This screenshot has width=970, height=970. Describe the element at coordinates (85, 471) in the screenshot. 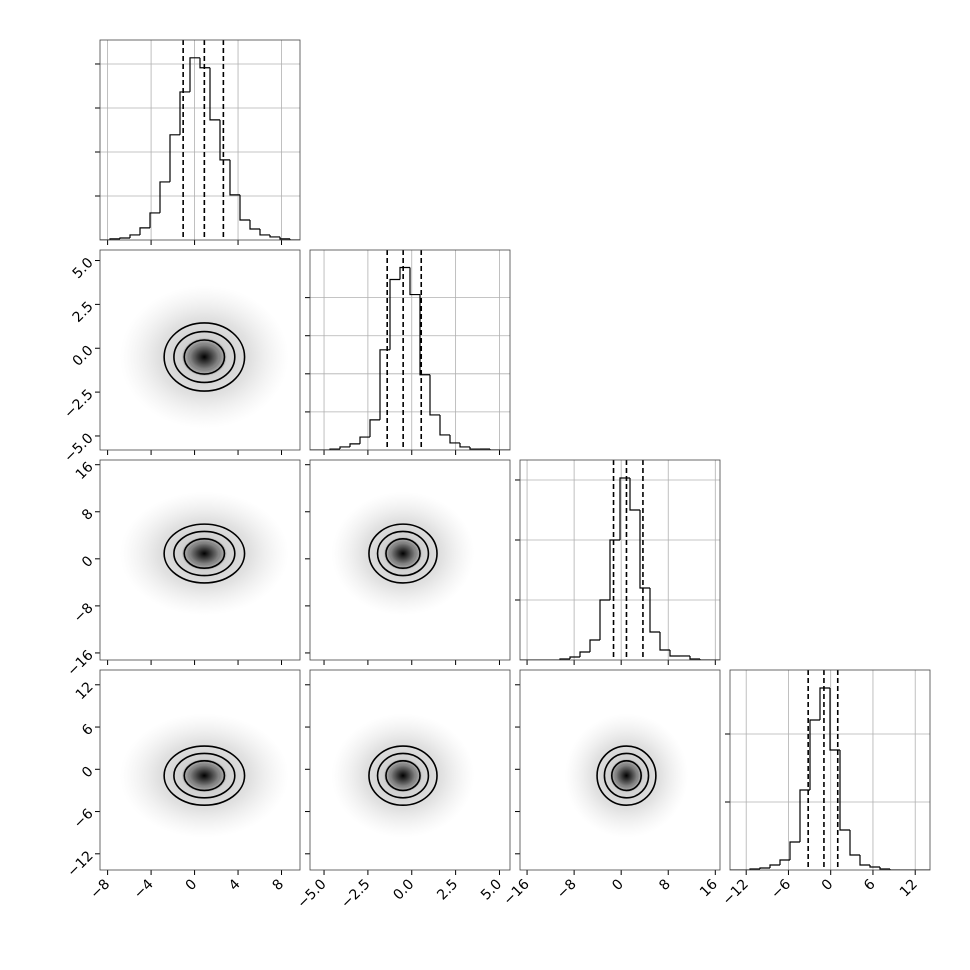

I see `y-tick-label: 16` at that location.